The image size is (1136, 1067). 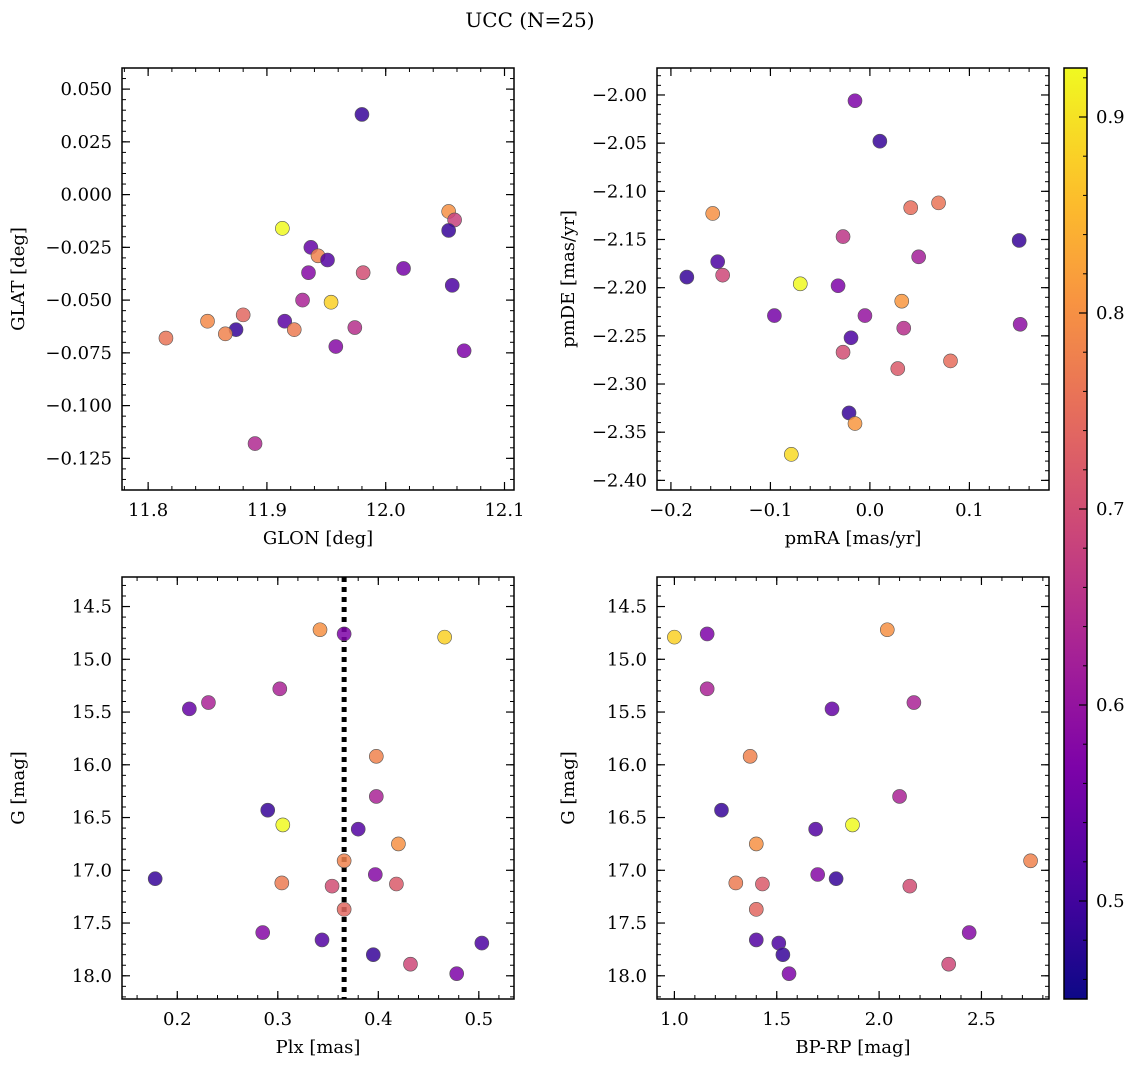 What do you see at coordinates (504, 510) in the screenshot?
I see `x-tick-label: 12.1` at bounding box center [504, 510].